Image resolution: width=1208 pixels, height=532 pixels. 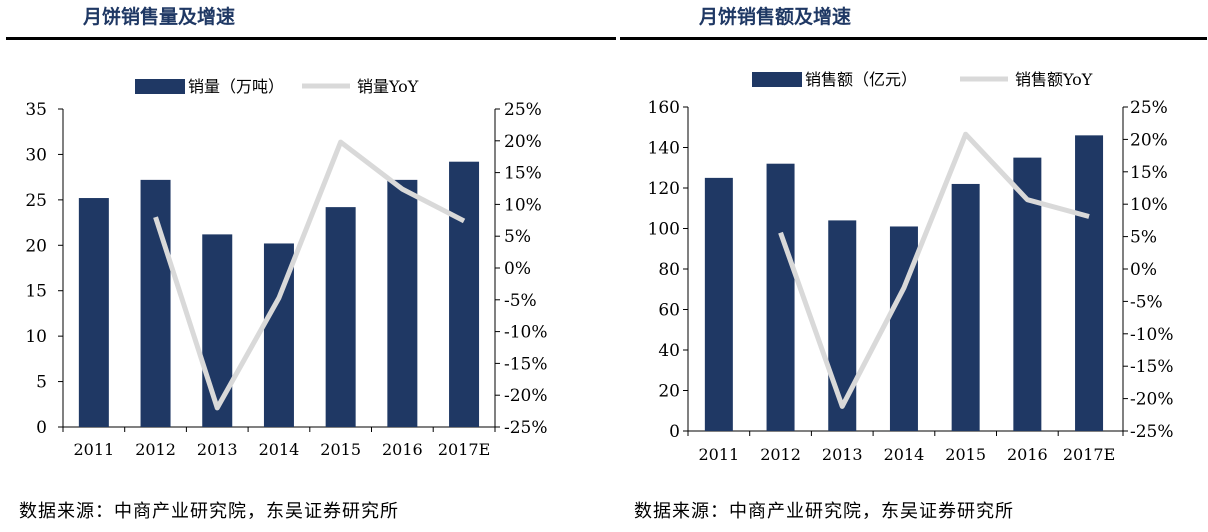 I want to click on y-left-tick-label: 160, so click(x=664, y=108).